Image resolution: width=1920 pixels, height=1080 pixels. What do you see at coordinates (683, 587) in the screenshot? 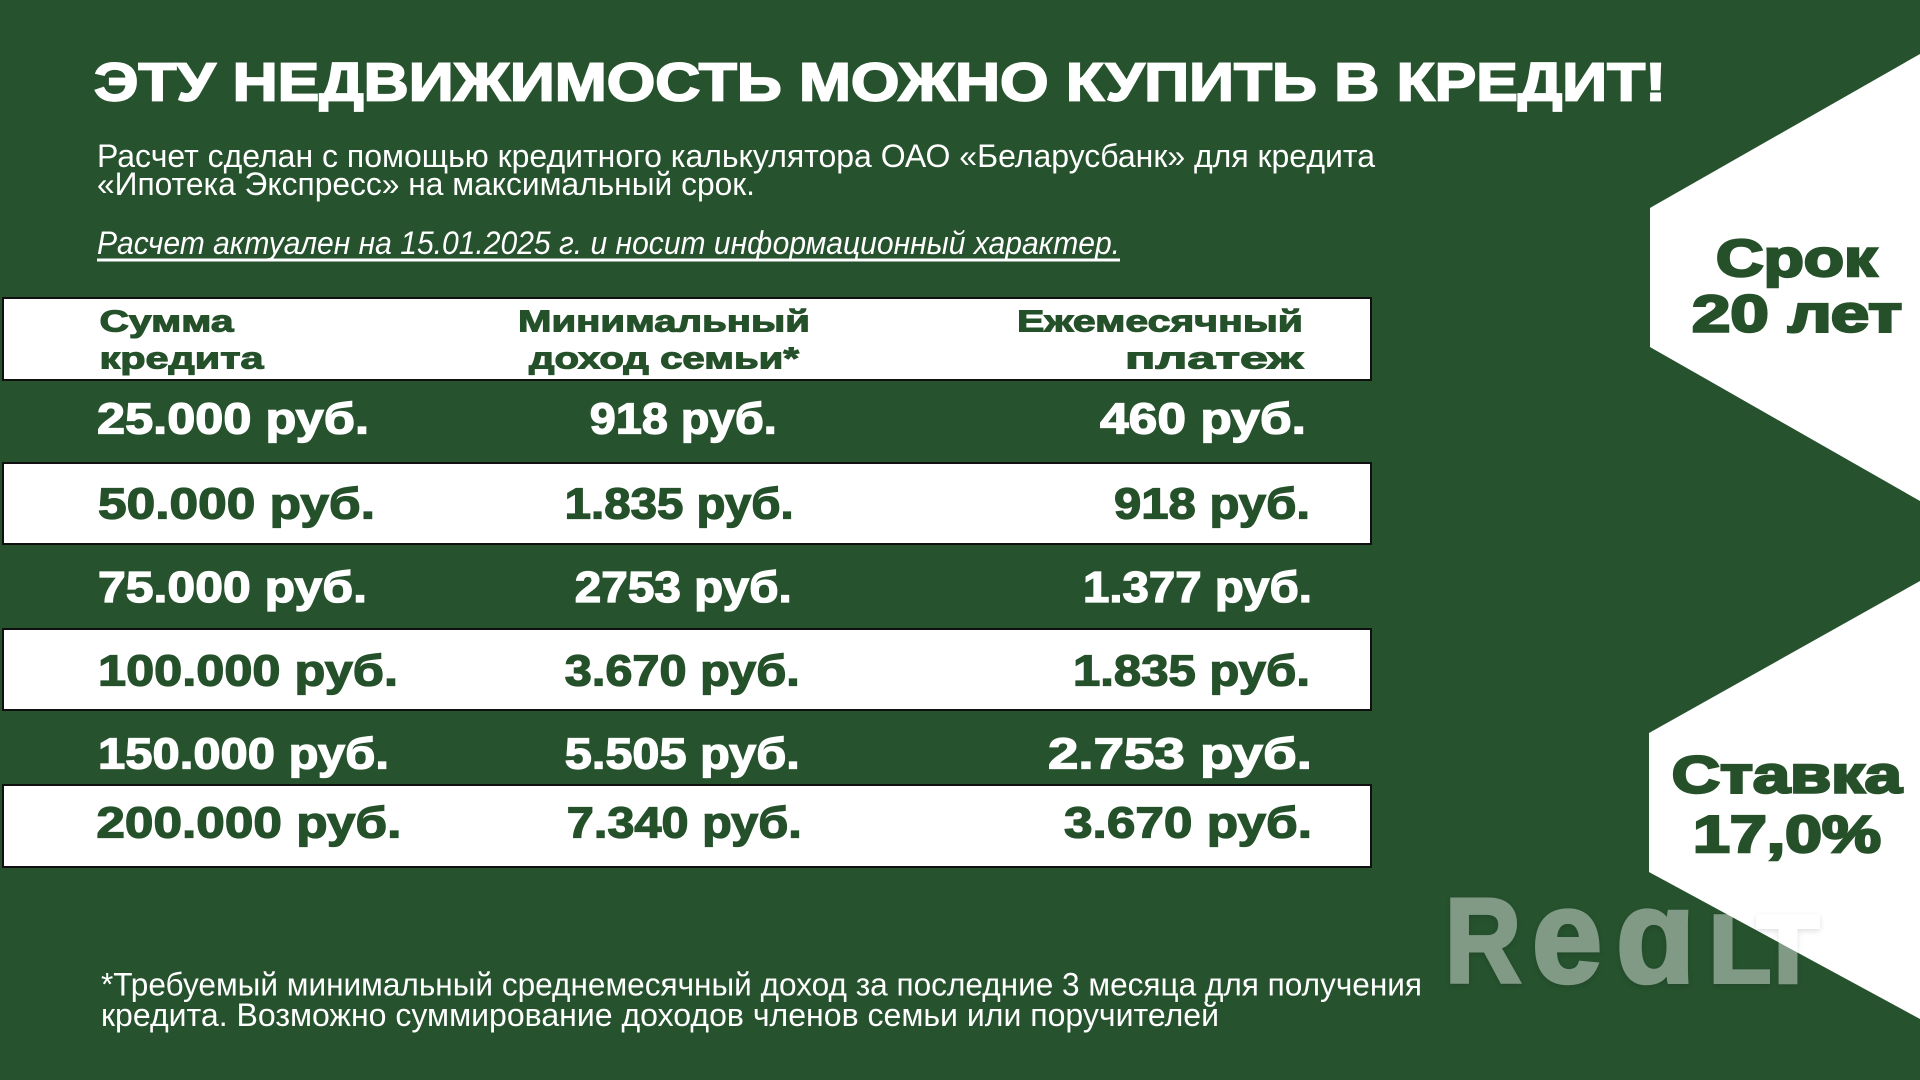
I see `svg-text: 2753 руб.` at bounding box center [683, 587].